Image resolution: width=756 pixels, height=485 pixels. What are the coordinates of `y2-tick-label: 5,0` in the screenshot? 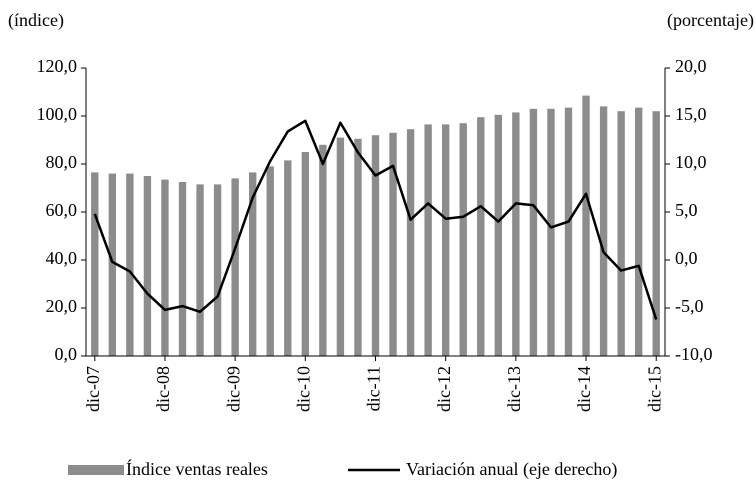 It's located at (686, 210).